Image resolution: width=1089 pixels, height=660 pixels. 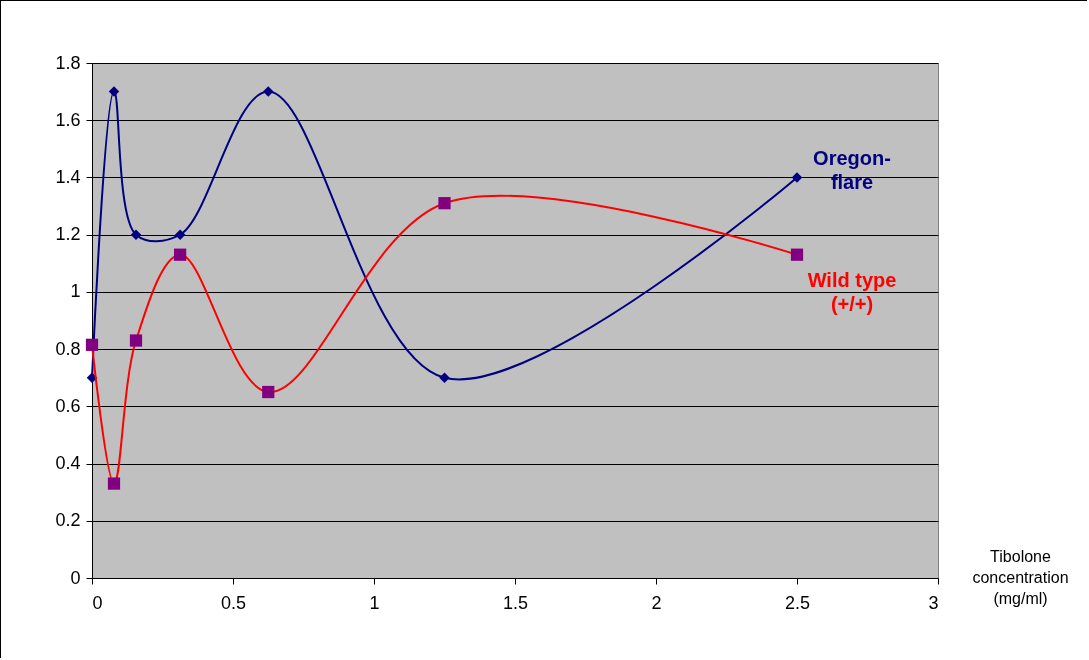 I want to click on y-tick-label: 1.4, so click(x=68, y=176).